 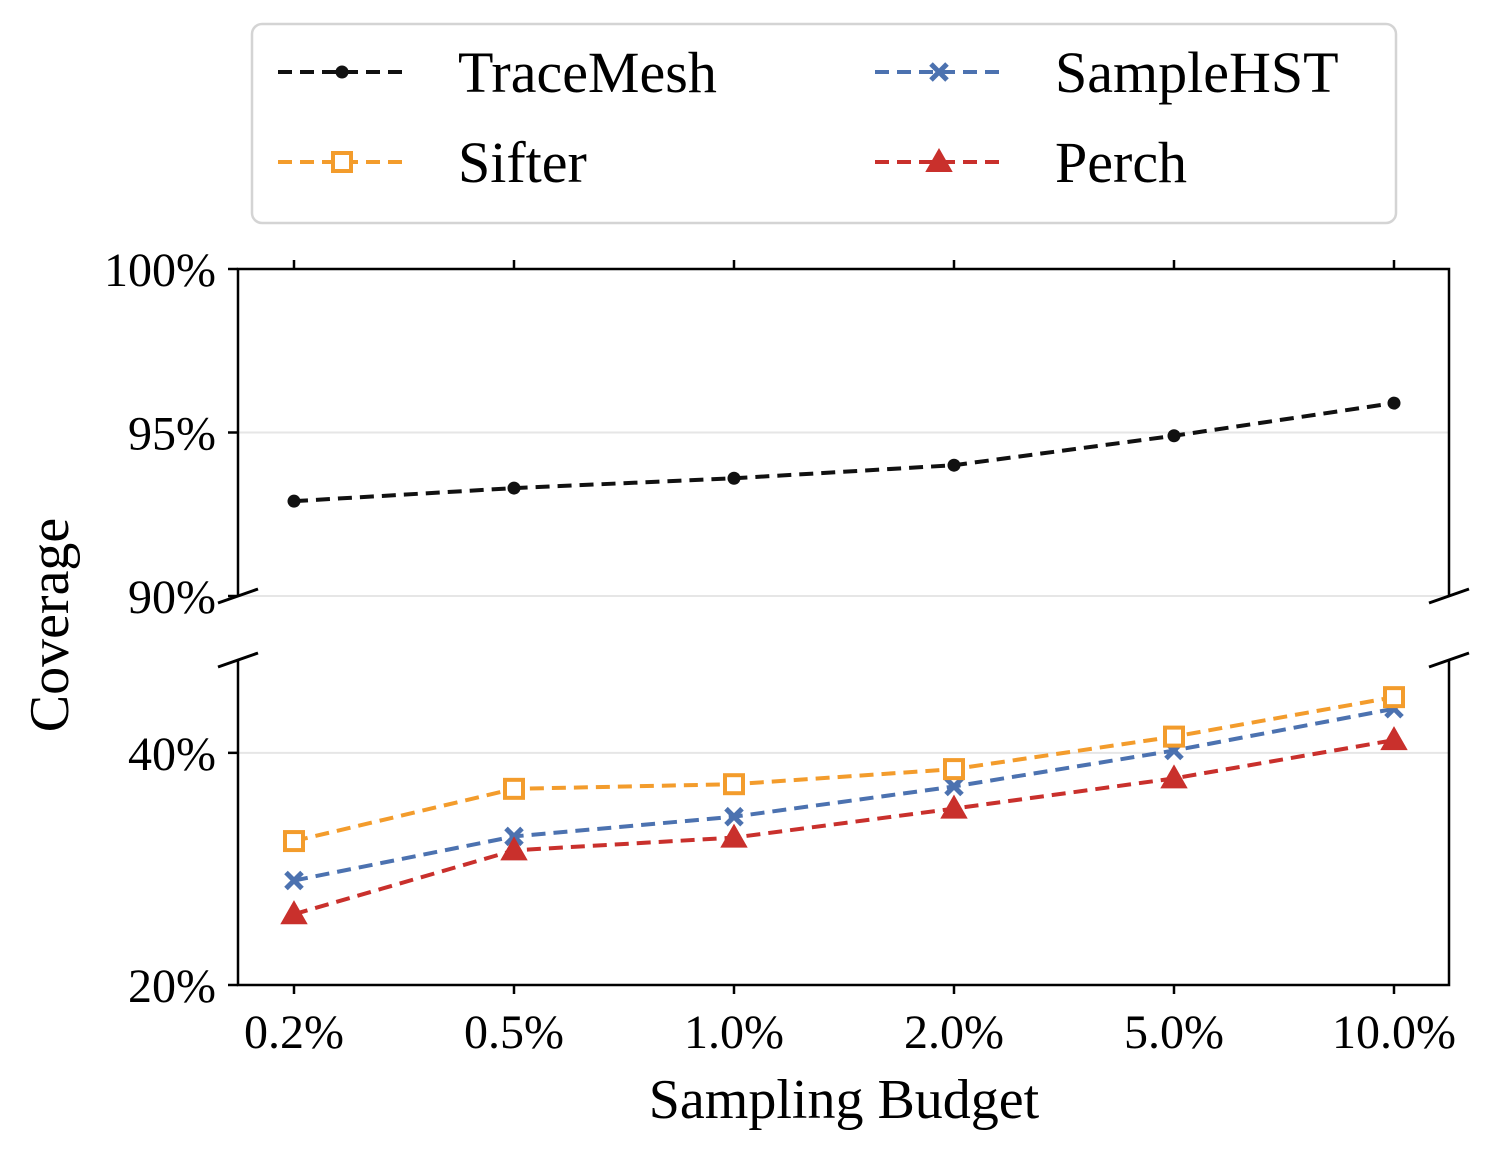 I want to click on xtick-label-5: 10.0%, so click(x=1394, y=1032).